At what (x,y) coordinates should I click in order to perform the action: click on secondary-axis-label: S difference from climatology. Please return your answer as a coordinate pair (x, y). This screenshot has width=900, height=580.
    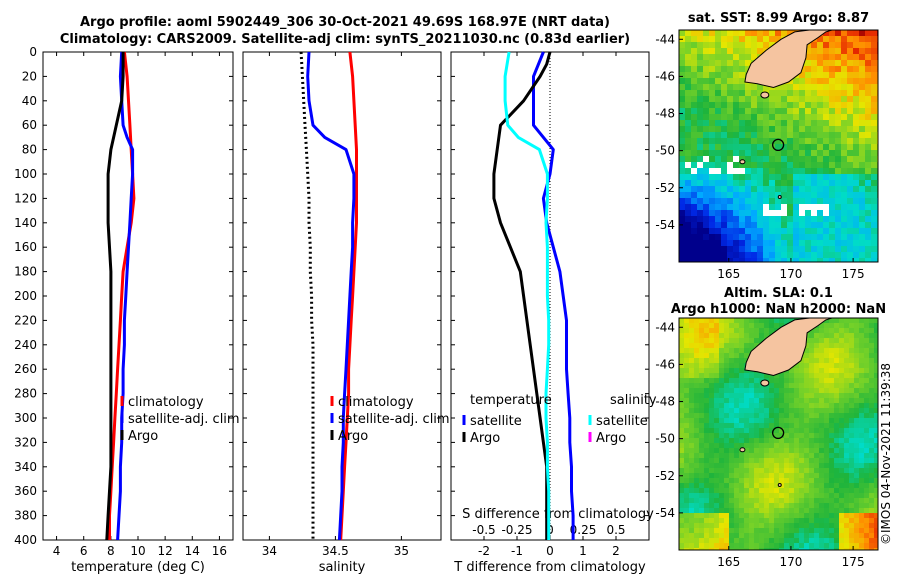
    Looking at the image, I should click on (558, 514).